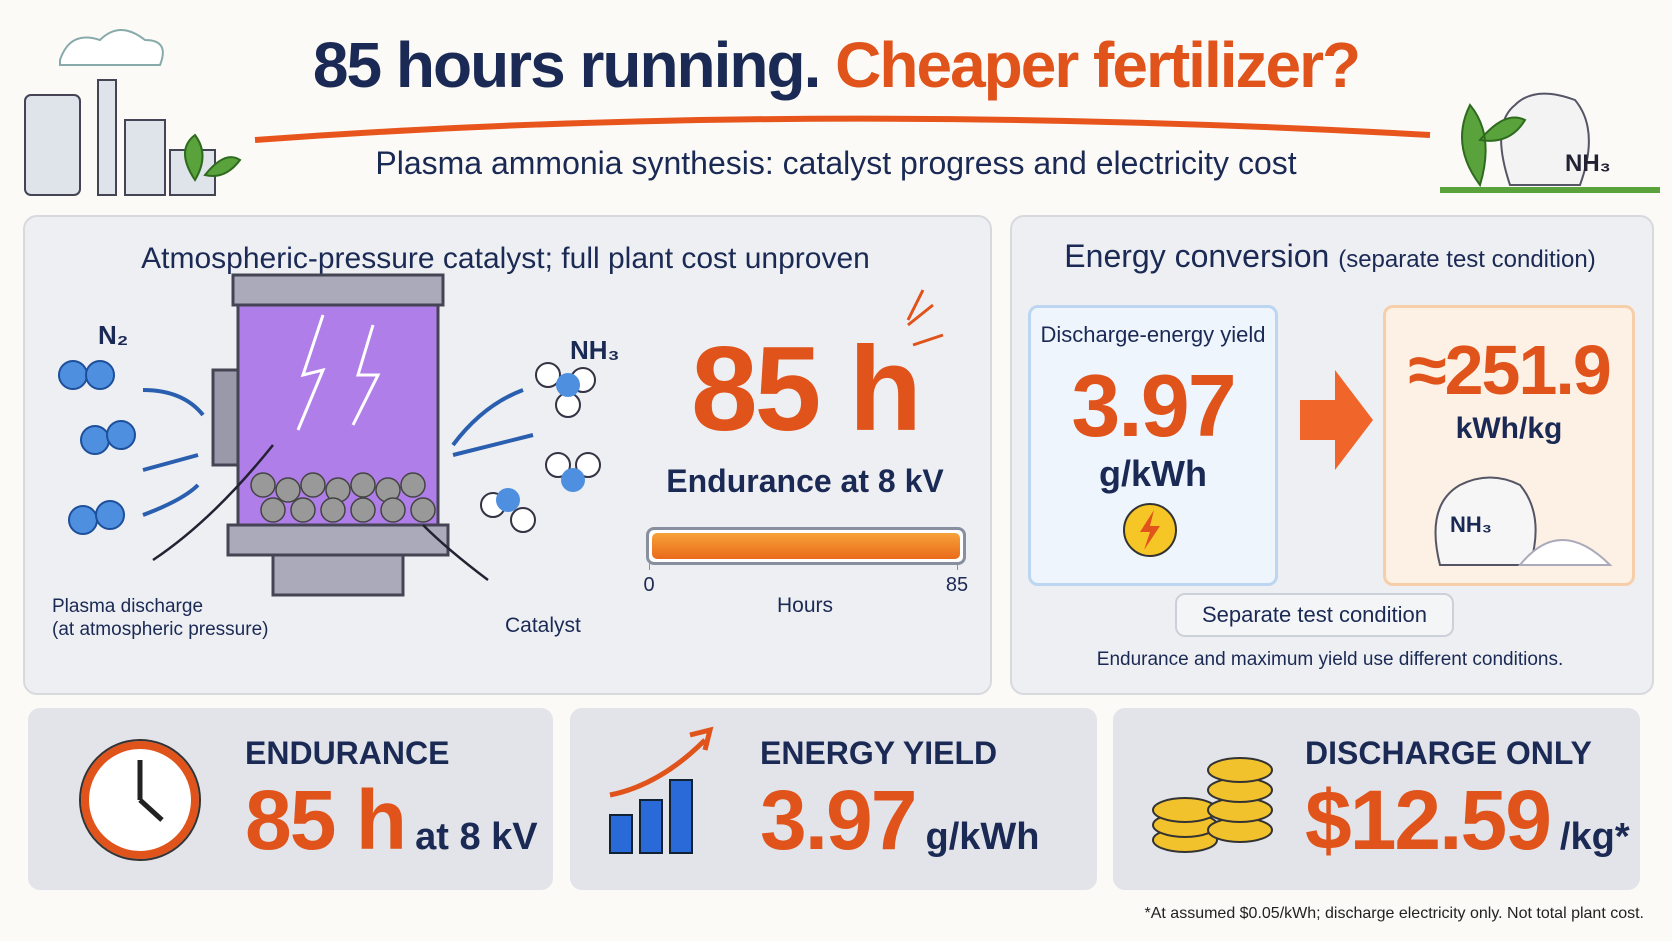 The image size is (1672, 941). I want to click on title-main: Energy conversion, so click(1197, 256).